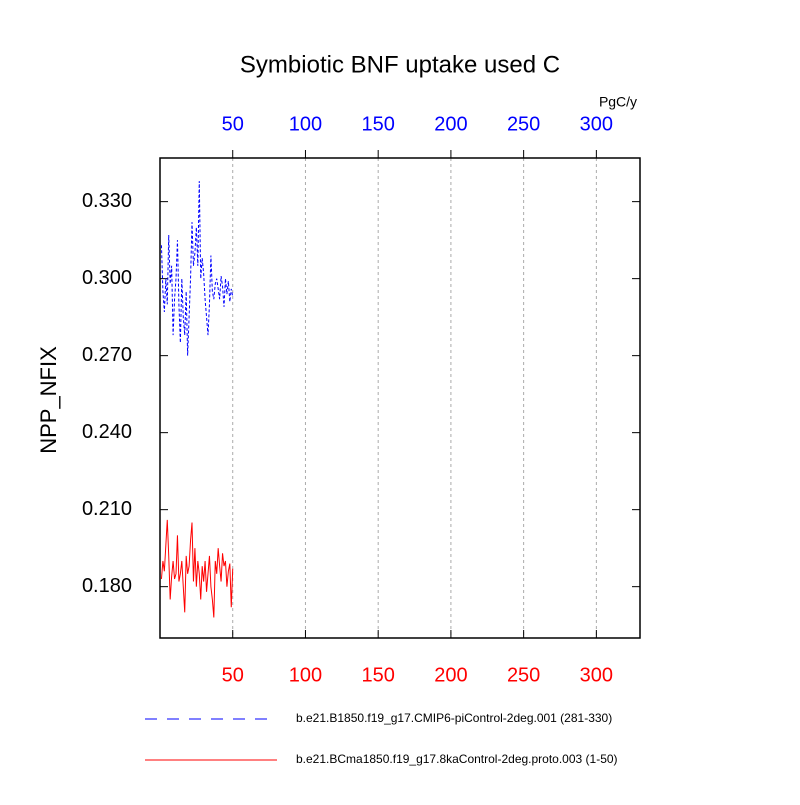  What do you see at coordinates (596, 675) in the screenshot?
I see `x-tick-label: 300` at bounding box center [596, 675].